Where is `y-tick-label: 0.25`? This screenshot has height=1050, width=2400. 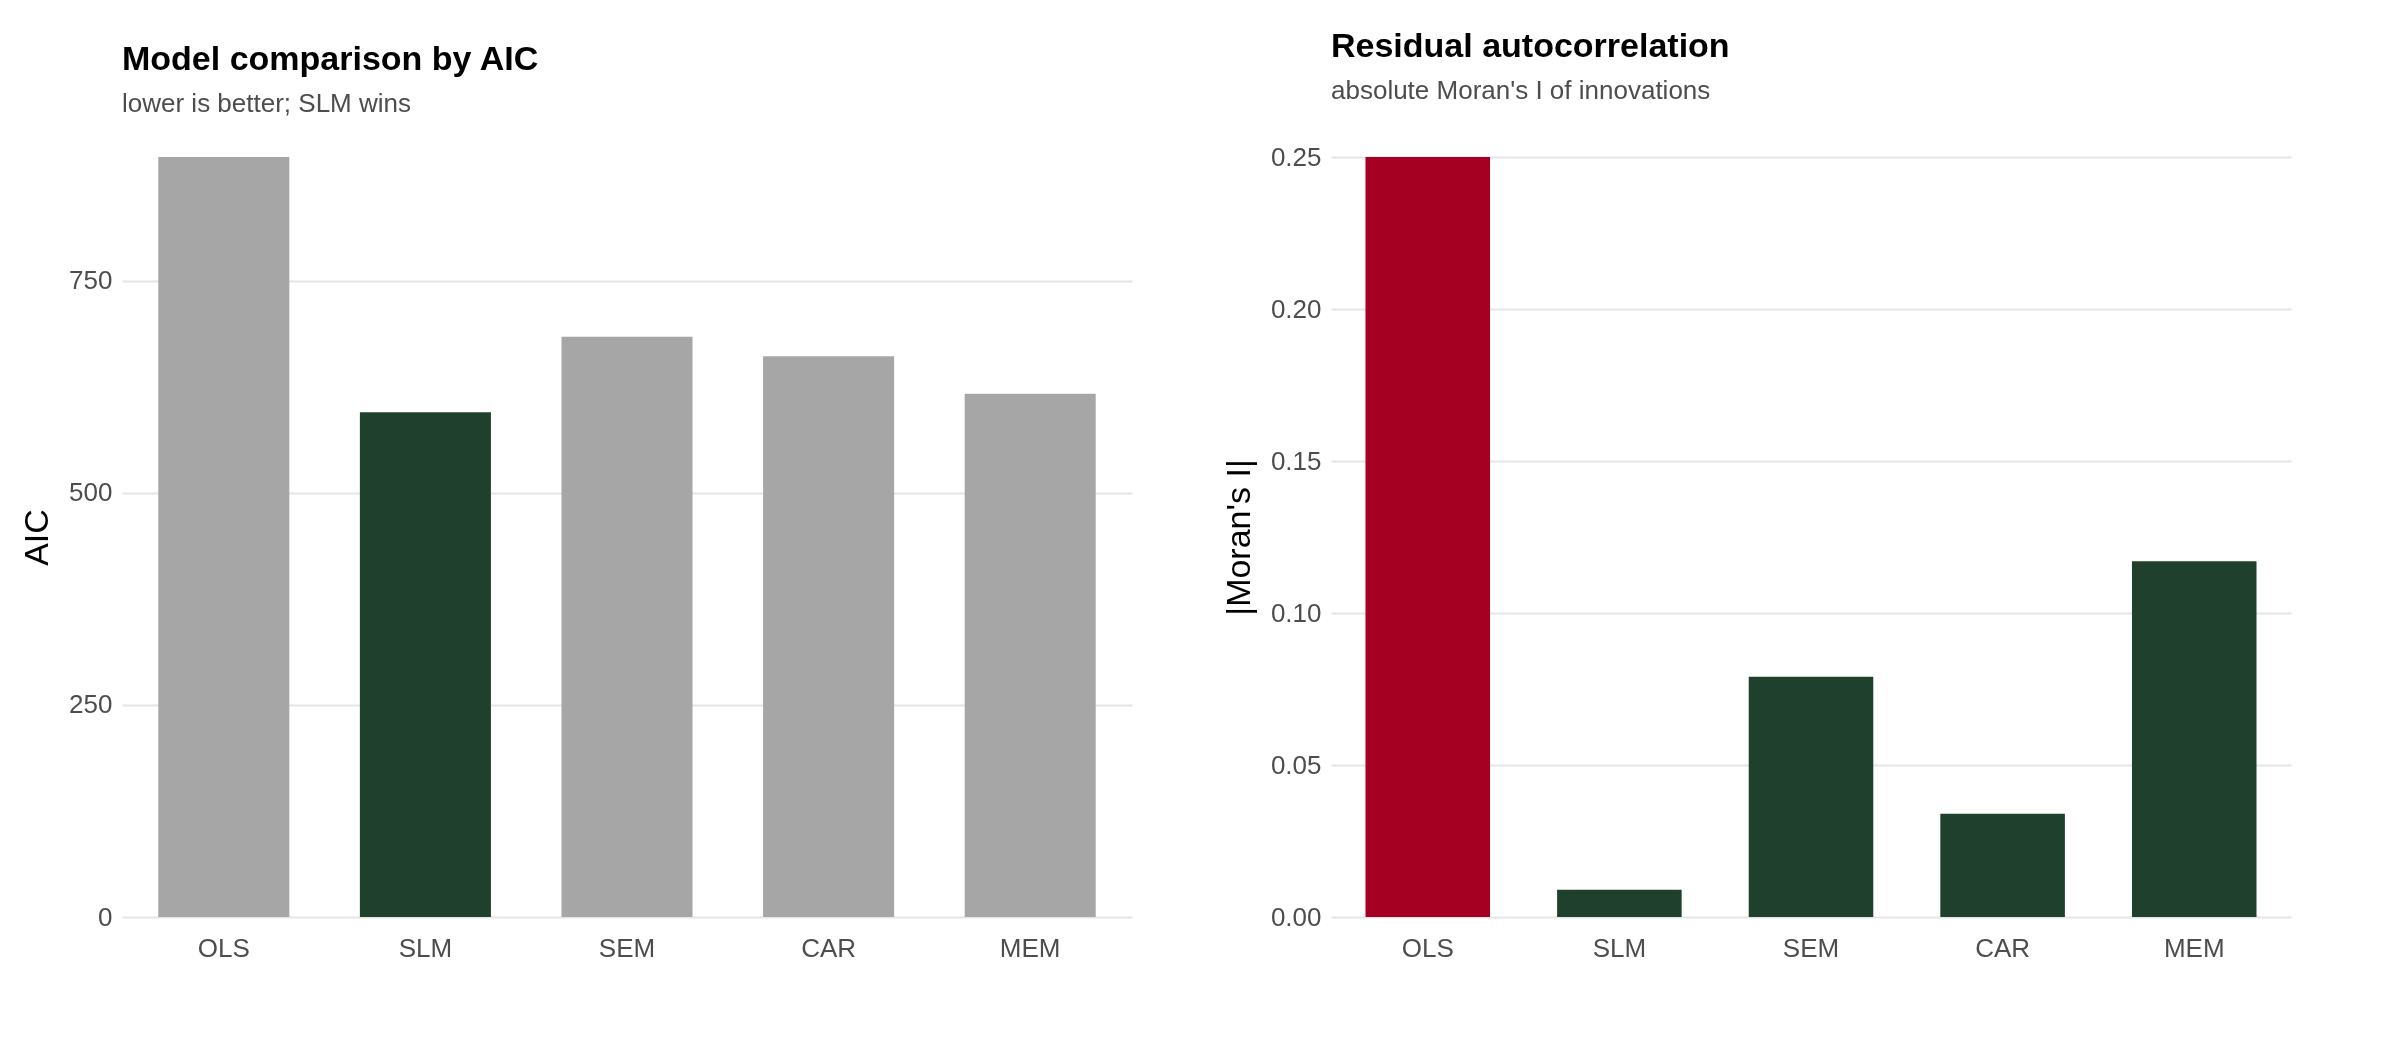 y-tick-label: 0.25 is located at coordinates (1296, 156).